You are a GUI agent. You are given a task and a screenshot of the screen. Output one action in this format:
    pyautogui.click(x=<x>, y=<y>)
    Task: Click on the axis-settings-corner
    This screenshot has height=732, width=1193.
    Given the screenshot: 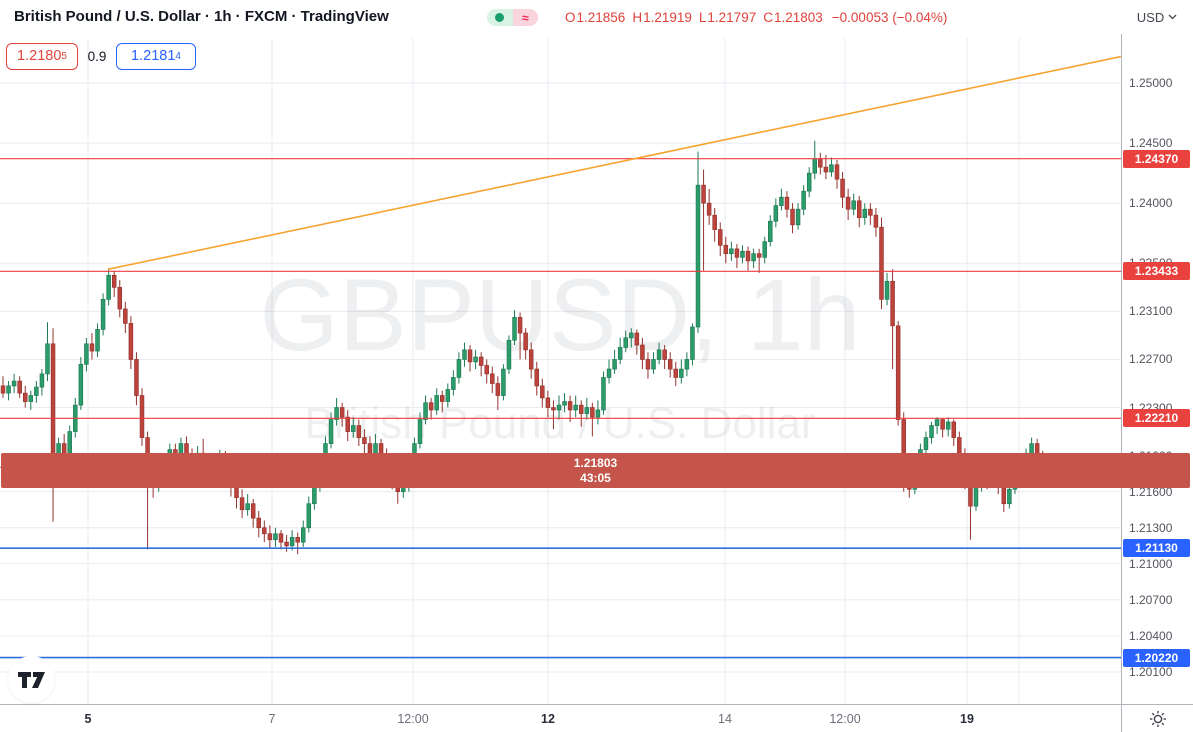 What is the action you would take?
    pyautogui.click(x=1157, y=718)
    